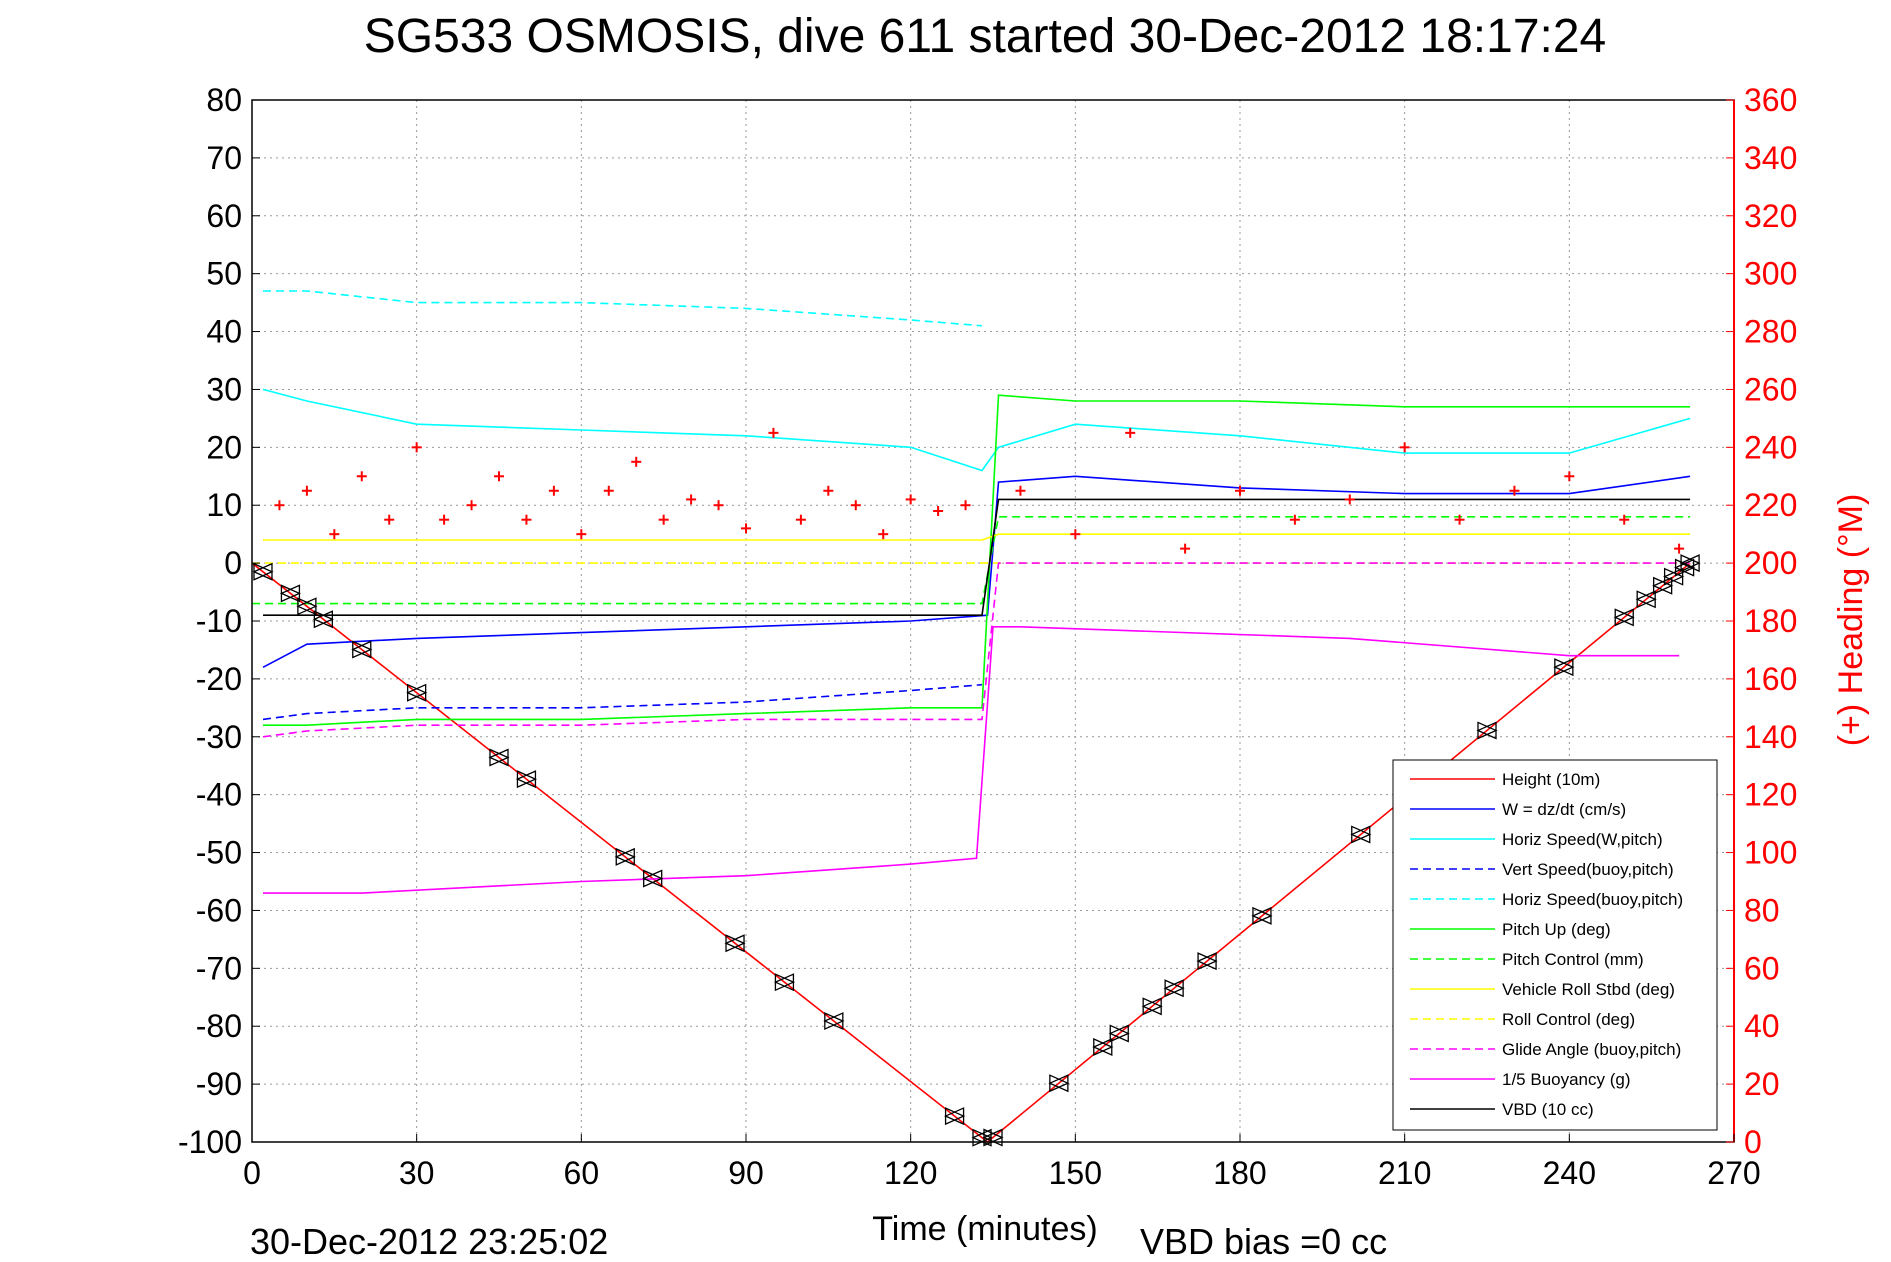 This screenshot has width=1891, height=1262. What do you see at coordinates (1592, 899) in the screenshot?
I see `legend-item: Horiz Speed(buoy,pitch)` at bounding box center [1592, 899].